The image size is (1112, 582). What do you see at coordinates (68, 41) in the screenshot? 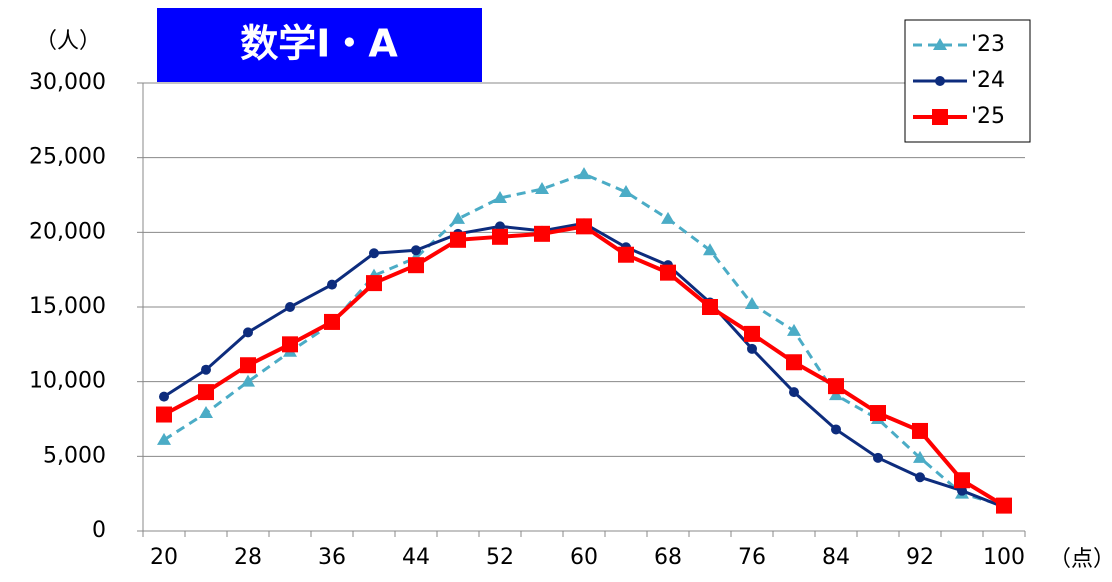
I see `y-unit: （人）` at bounding box center [68, 41].